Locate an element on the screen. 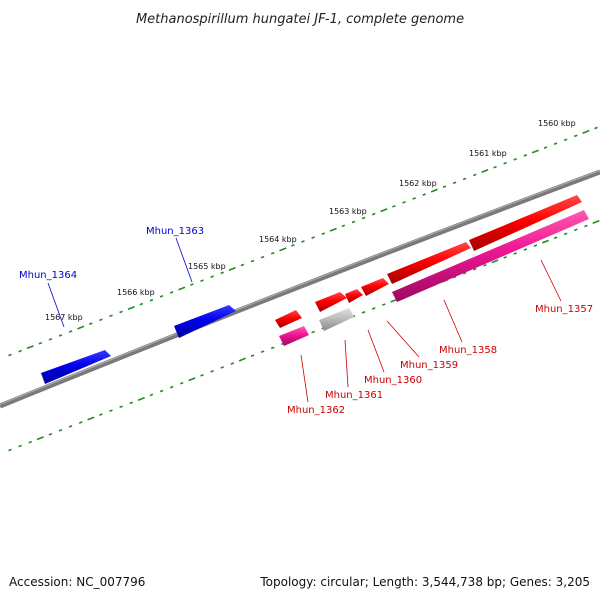 Image resolution: width=600 pixels, height=600 pixels. gene-mhun-1358-b is located at coordinates (525, 223).